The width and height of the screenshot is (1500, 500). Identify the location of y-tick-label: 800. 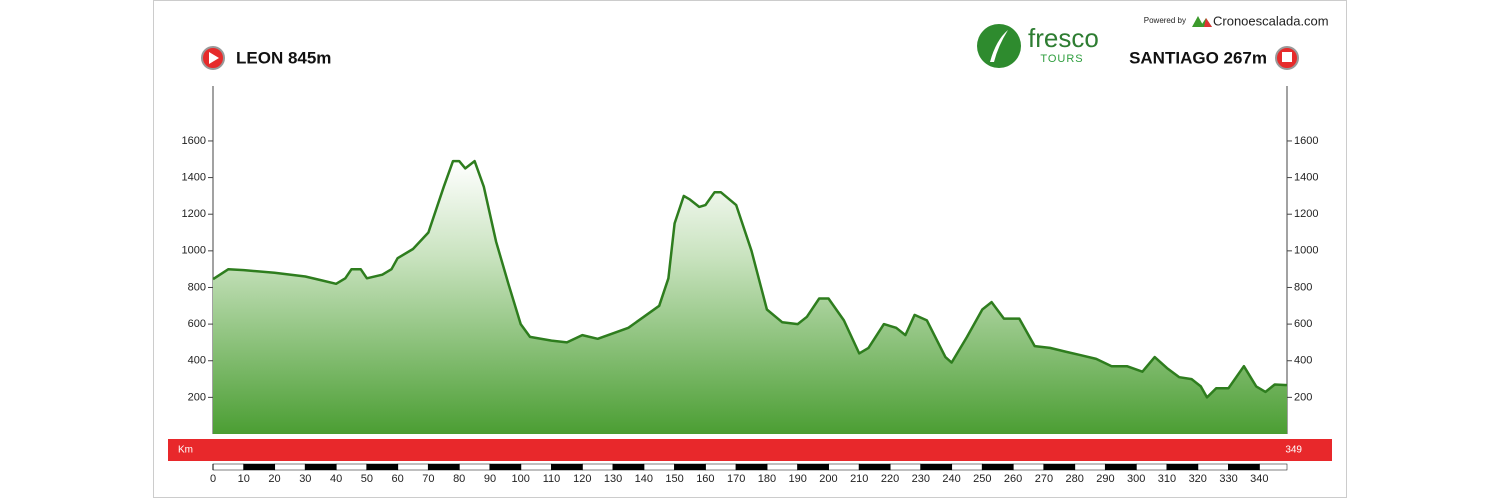
(197, 287).